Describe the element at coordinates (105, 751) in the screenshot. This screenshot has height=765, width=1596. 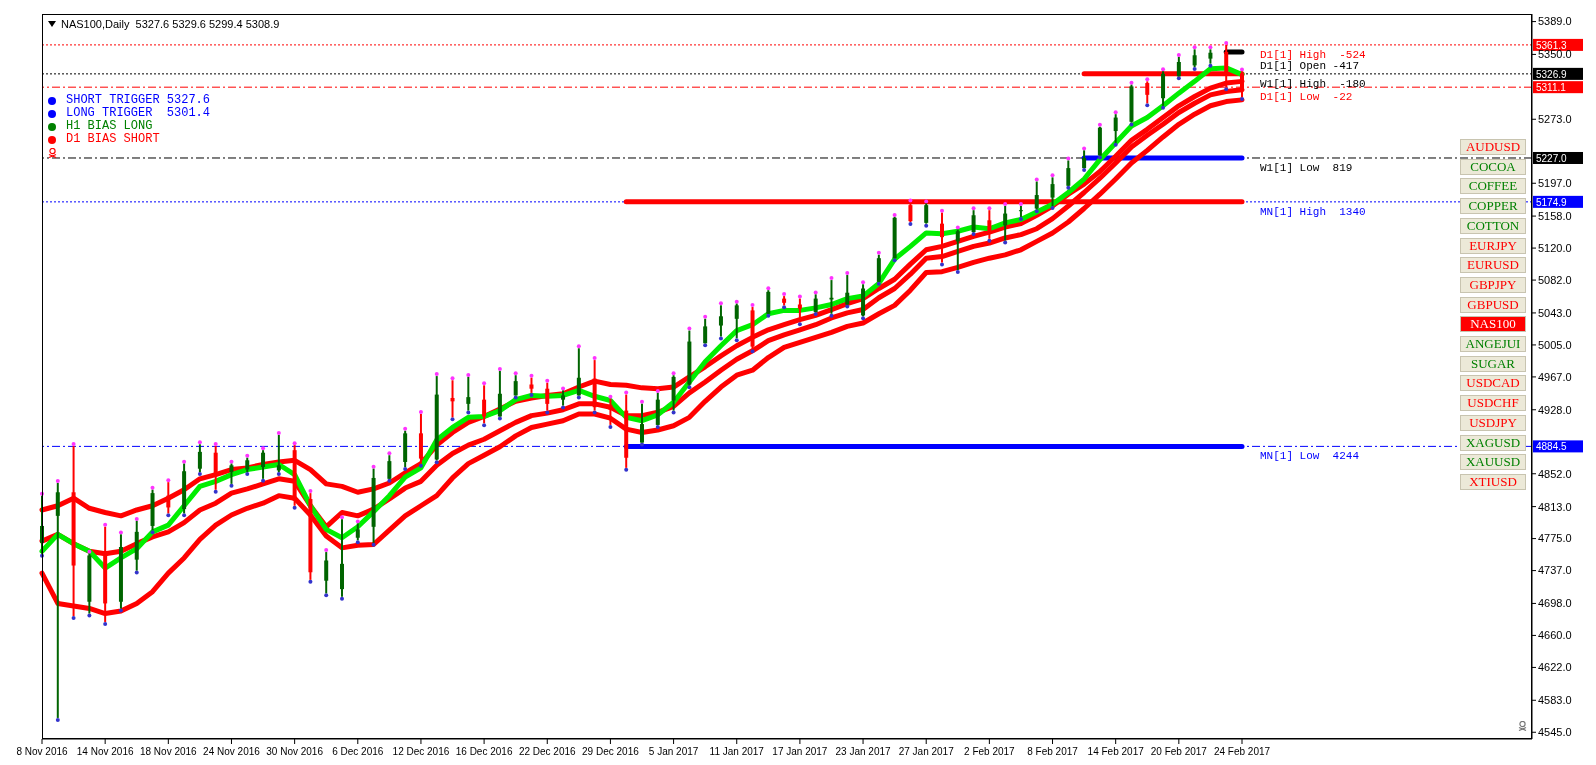
I see `x-tick-label: 14 Nov 2016` at that location.